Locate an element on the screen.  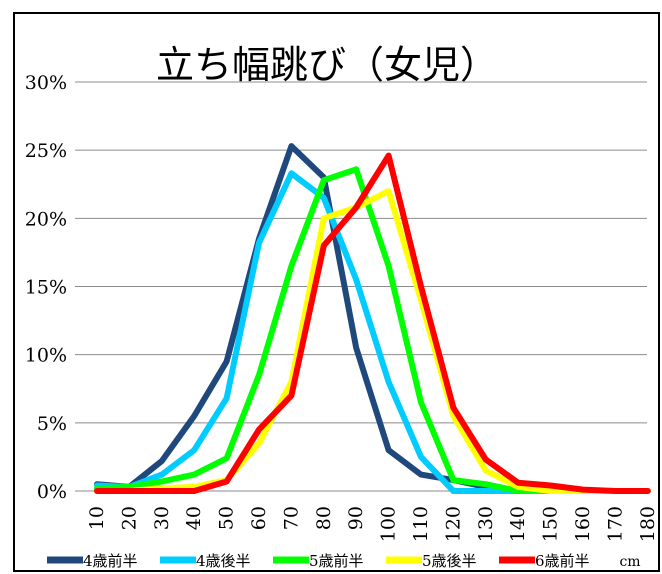
chart-title: 立ち幅跳び（女児） is located at coordinates (327, 65).